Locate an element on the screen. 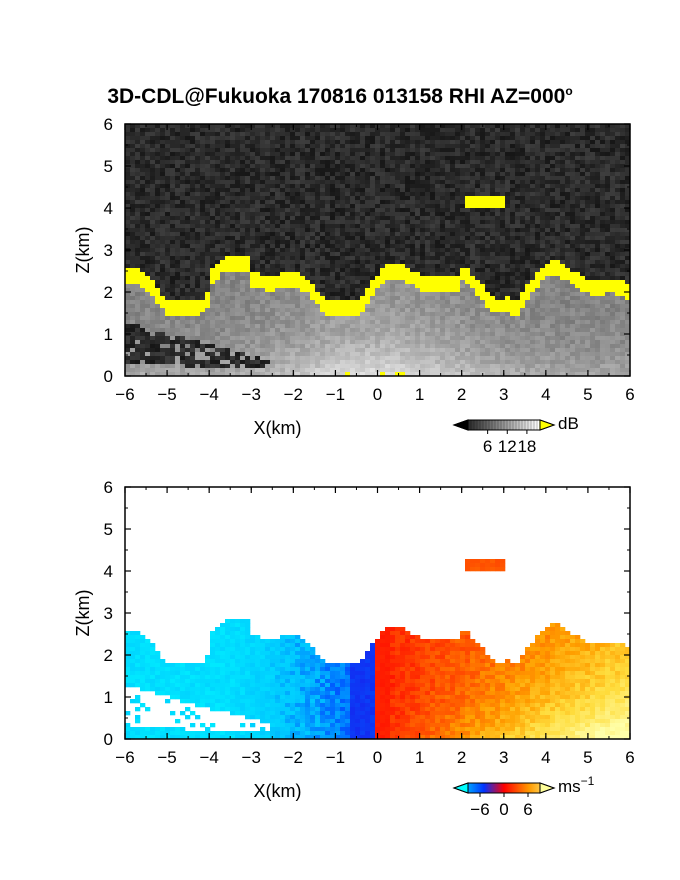  colorbar-tick-label: 12 is located at coordinates (507, 446).